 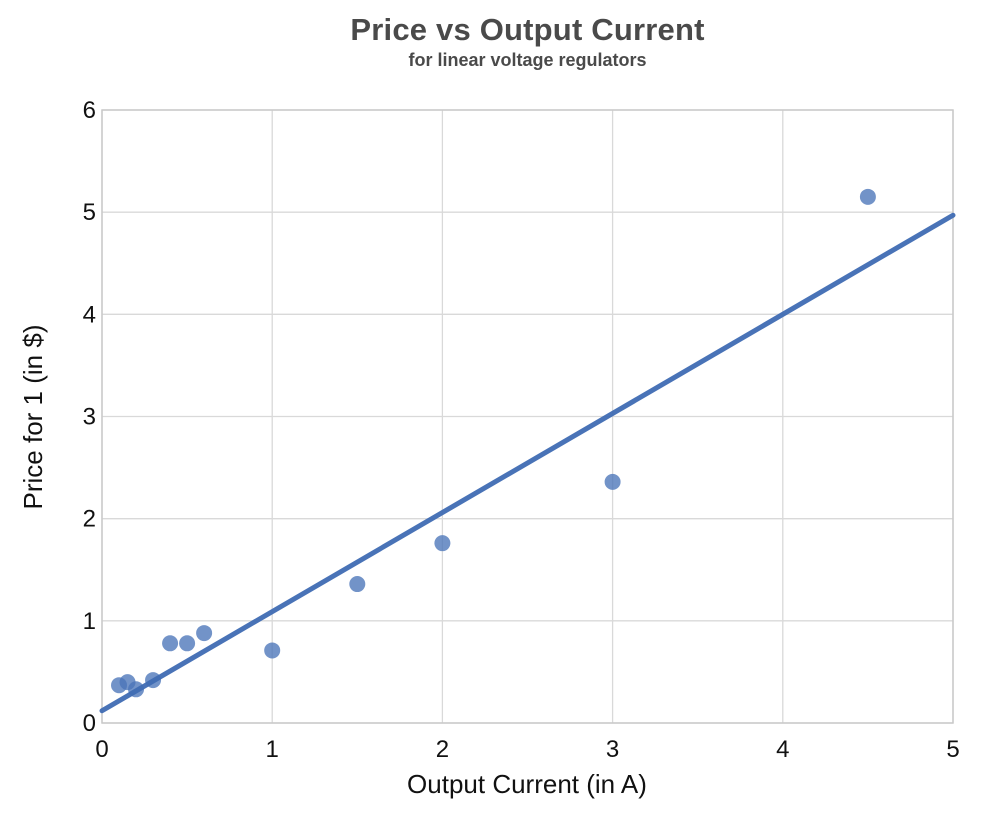 What do you see at coordinates (527, 60) in the screenshot?
I see `chart-subtitle: for linear voltage regulators` at bounding box center [527, 60].